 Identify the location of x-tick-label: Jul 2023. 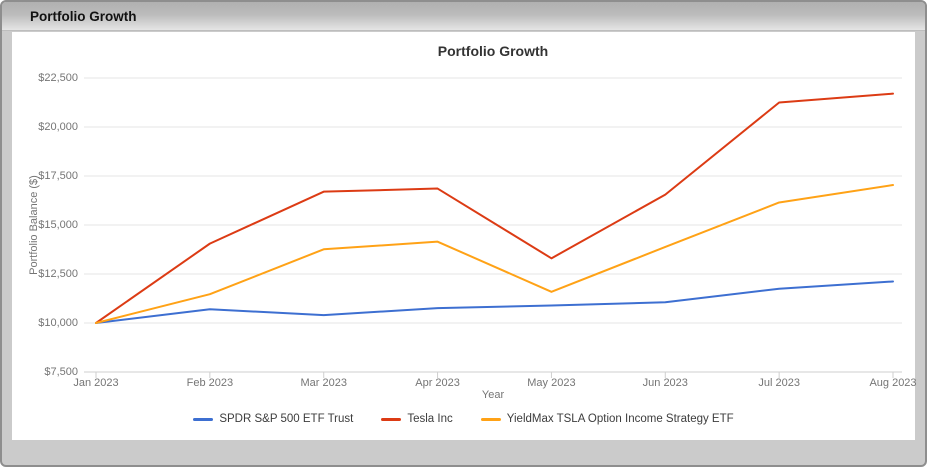
(779, 383).